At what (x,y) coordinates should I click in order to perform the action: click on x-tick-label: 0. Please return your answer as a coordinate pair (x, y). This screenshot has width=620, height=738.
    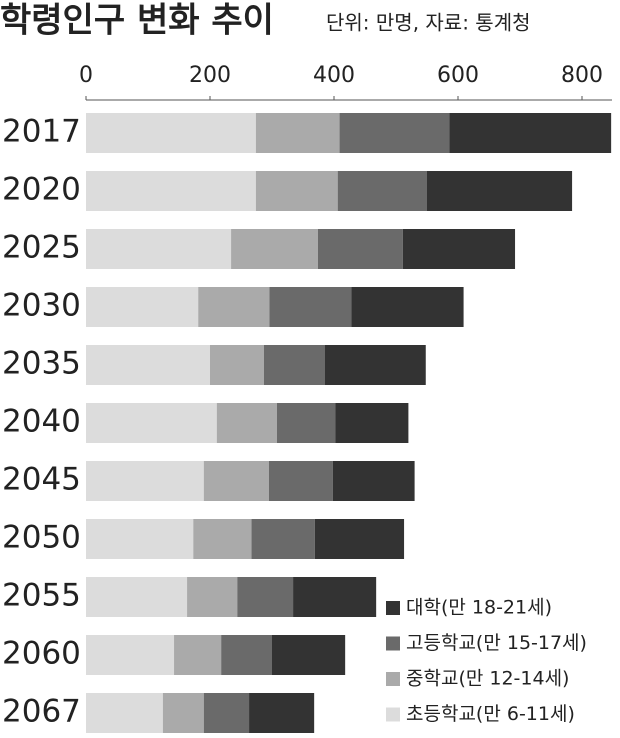
    Looking at the image, I should click on (86, 75).